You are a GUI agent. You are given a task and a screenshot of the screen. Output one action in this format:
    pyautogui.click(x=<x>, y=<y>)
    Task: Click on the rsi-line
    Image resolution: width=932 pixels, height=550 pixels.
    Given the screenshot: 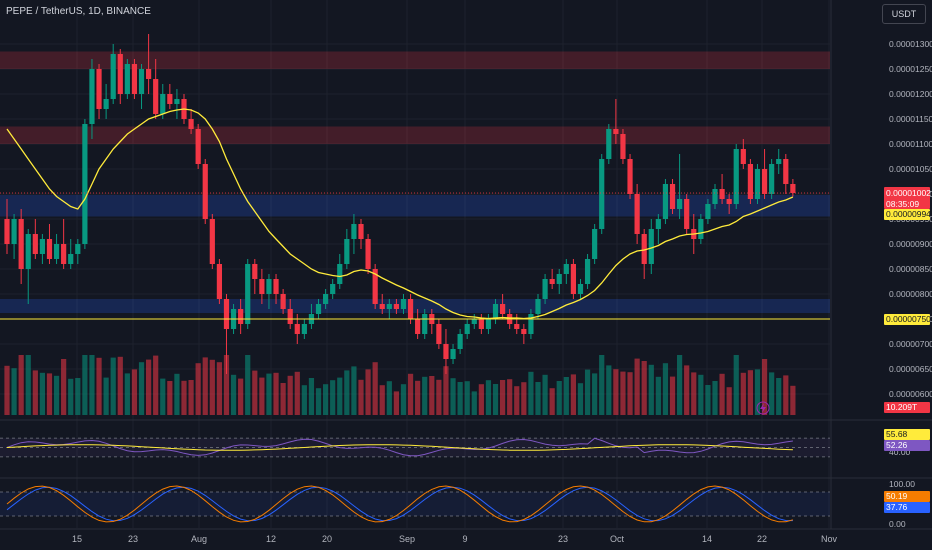 What is the action you would take?
    pyautogui.click(x=399, y=447)
    